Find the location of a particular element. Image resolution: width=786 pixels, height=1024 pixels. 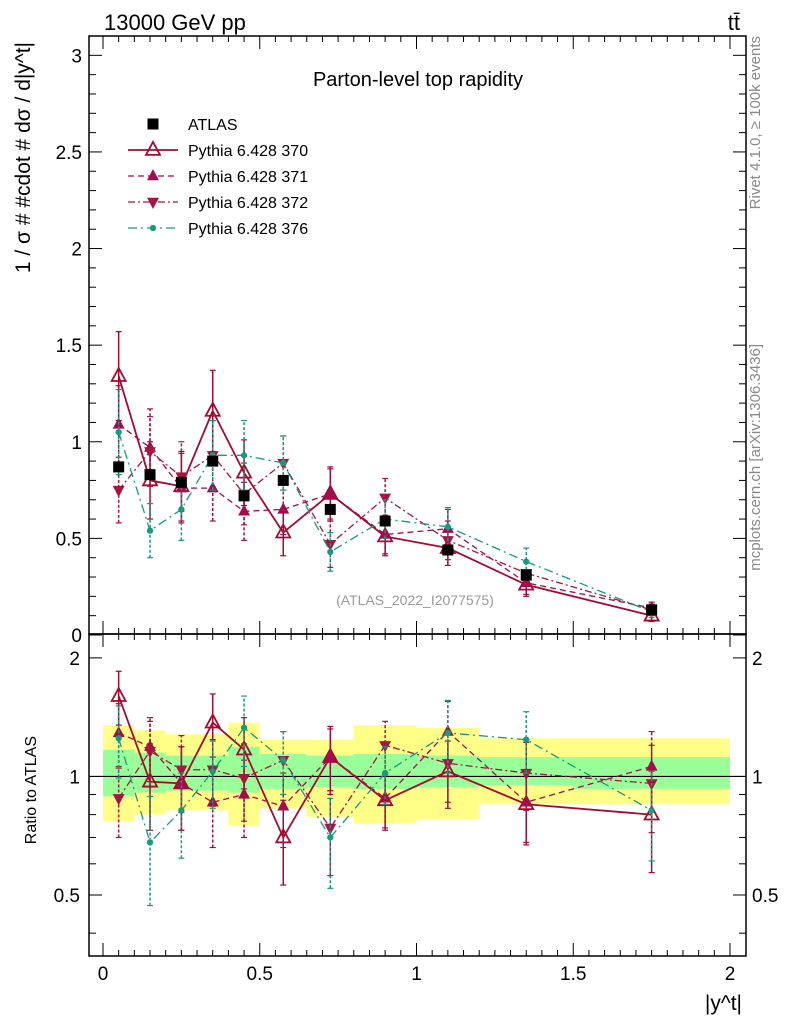

ratio-y-tick-label: 1 is located at coordinates (74, 777).